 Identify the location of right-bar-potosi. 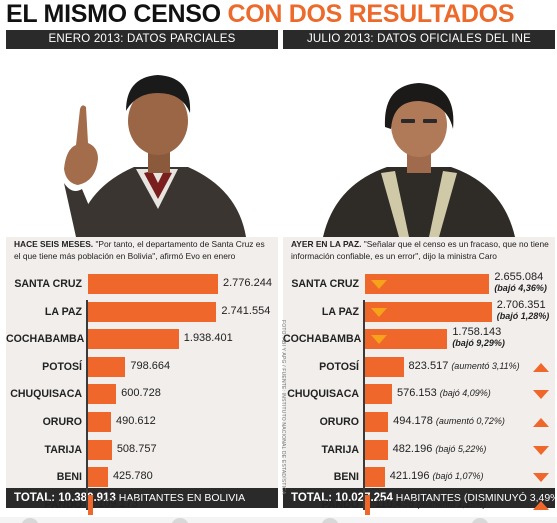
(384, 366).